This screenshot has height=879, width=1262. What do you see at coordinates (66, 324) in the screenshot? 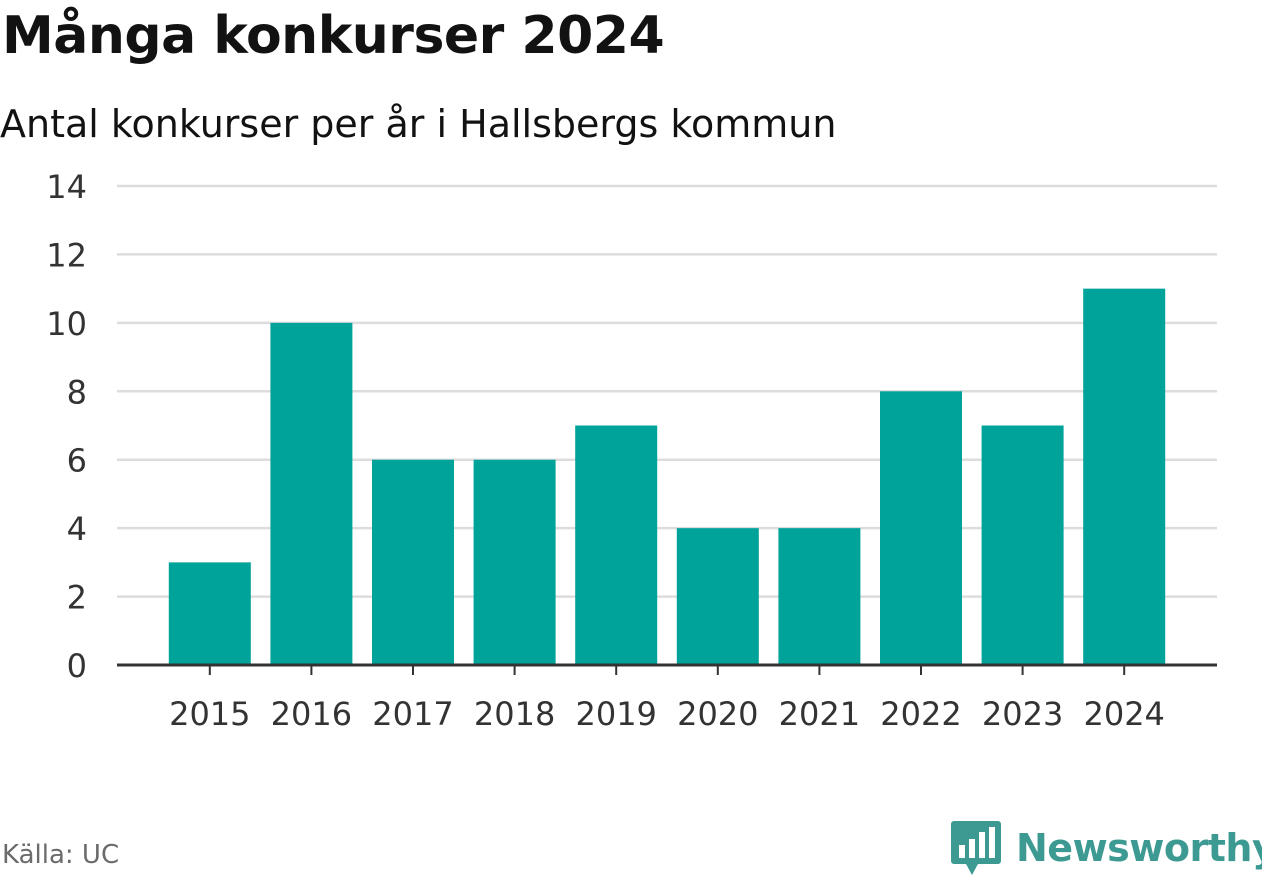
I see `y-tick-label: 10` at bounding box center [66, 324].